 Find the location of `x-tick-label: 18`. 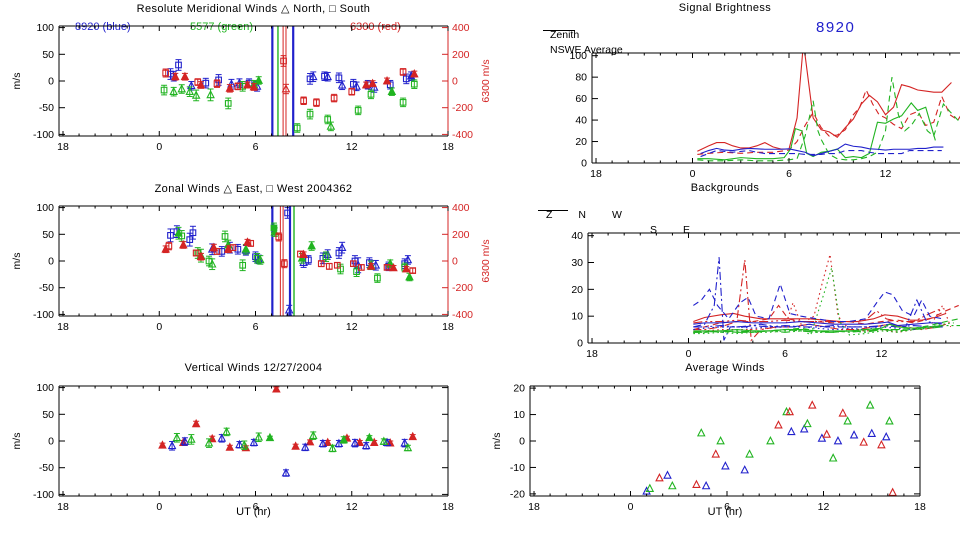

x-tick-label: 18 is located at coordinates (448, 327).